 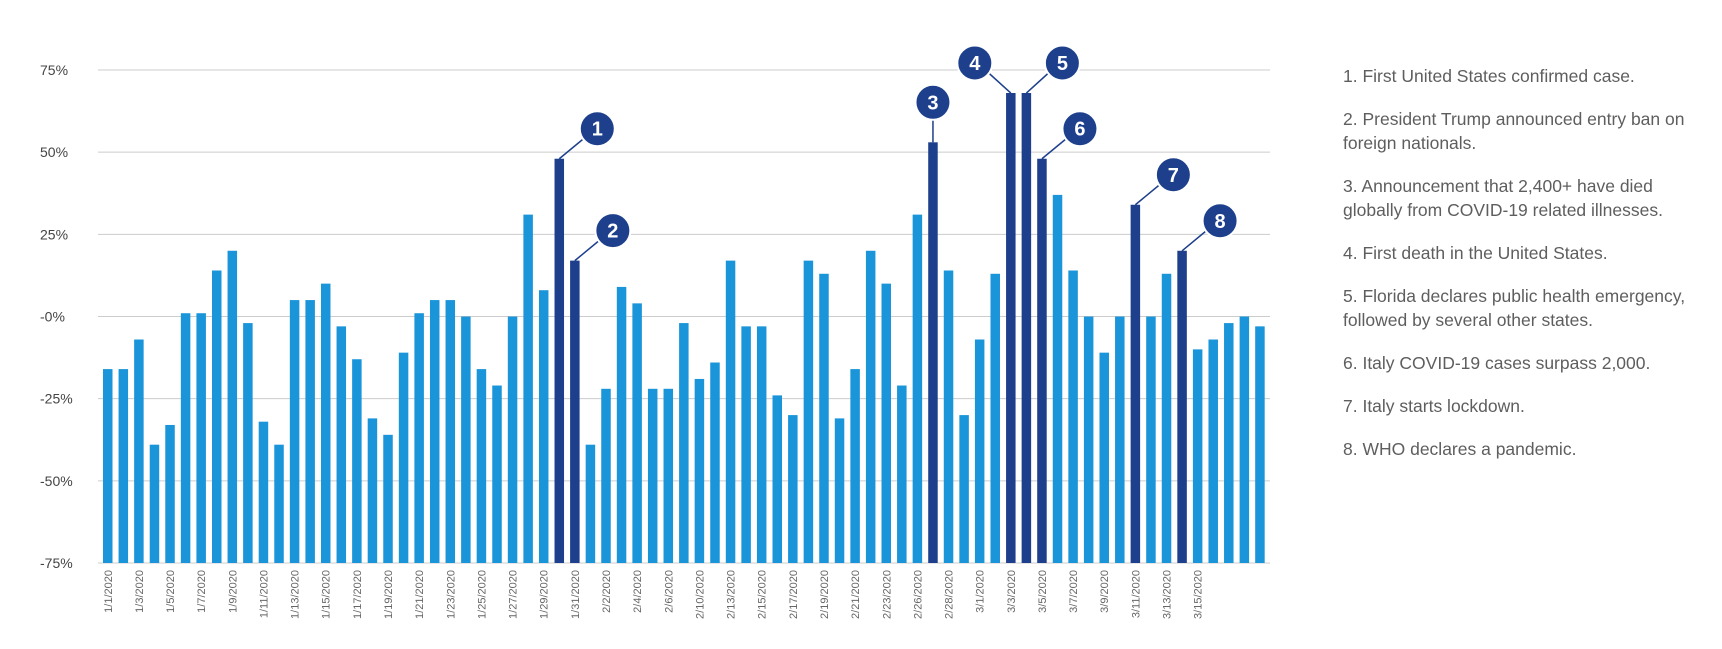 What do you see at coordinates (1043, 591) in the screenshot?
I see `x-tick-label: 3/5/2020` at bounding box center [1043, 591].